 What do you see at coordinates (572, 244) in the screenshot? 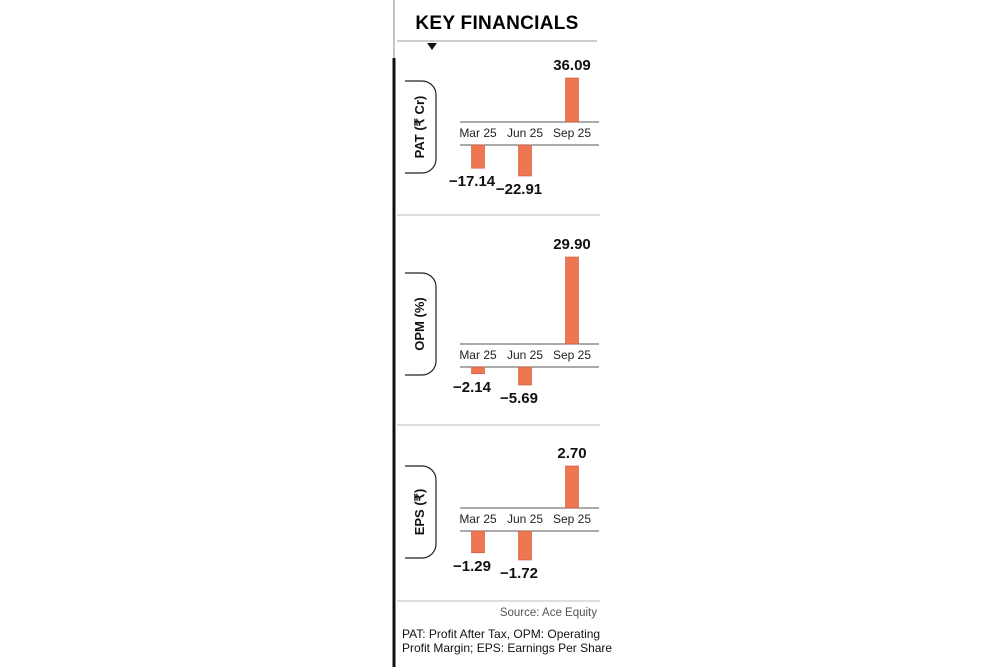
I see `value-label: 29.90` at bounding box center [572, 244].